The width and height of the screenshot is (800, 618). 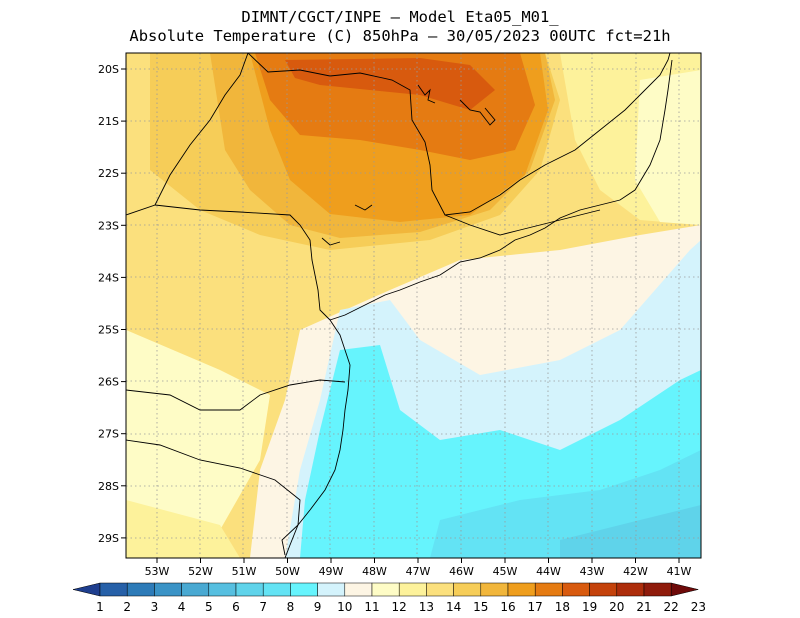 I want to click on chart-title-line1: DIMNT/CGCT/INPE – Model Eta05_M01_, so click(x=400, y=17).